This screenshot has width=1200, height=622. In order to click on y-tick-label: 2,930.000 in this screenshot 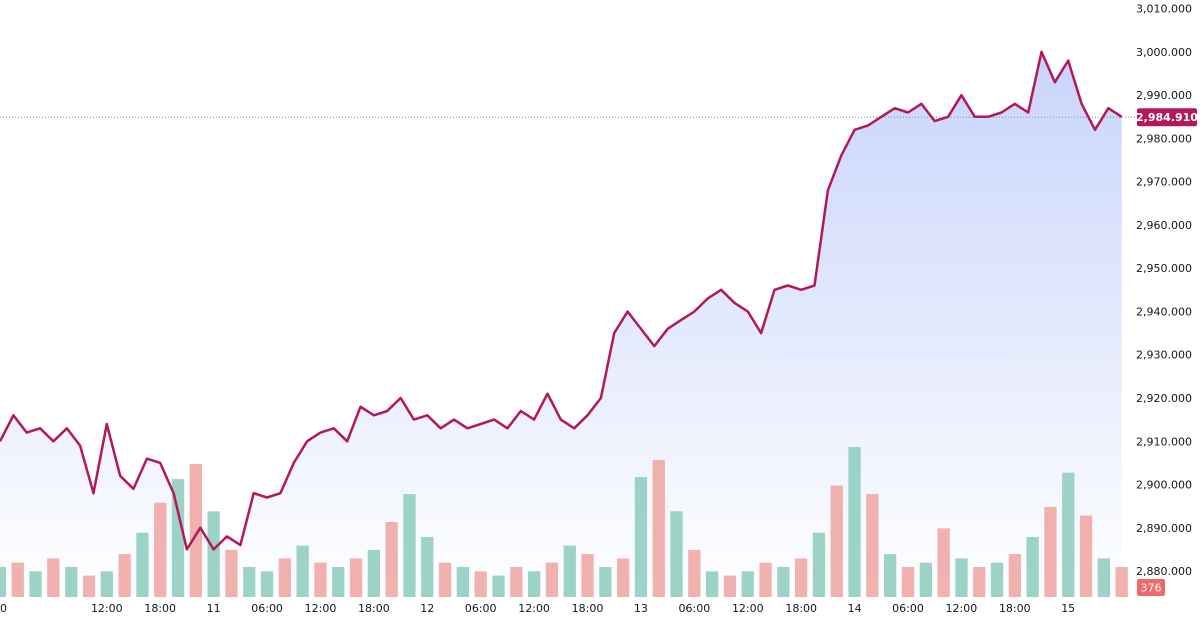, I will do `click(1164, 355)`.